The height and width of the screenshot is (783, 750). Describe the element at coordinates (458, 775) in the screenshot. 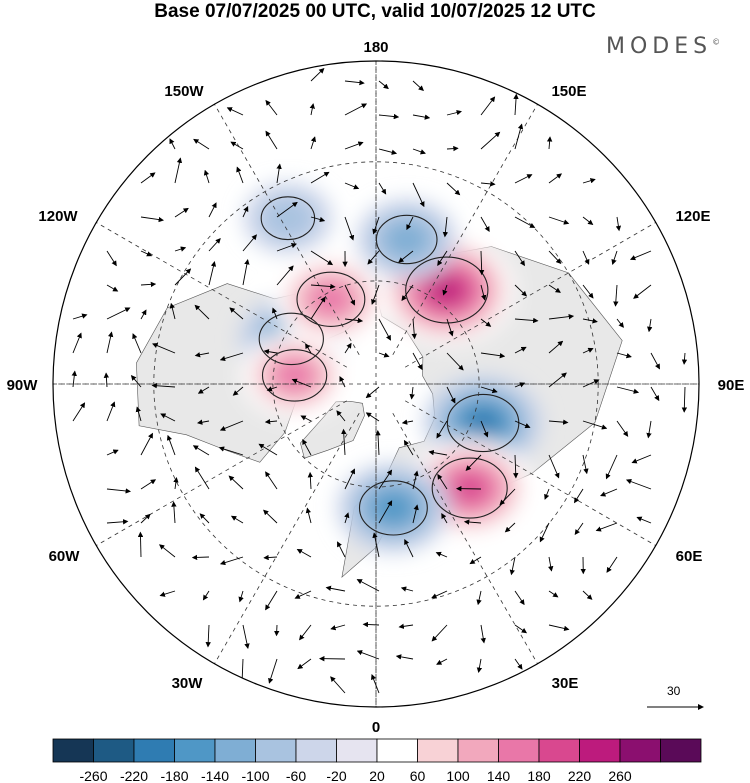

I see `colorbar-tick-label: 100` at that location.